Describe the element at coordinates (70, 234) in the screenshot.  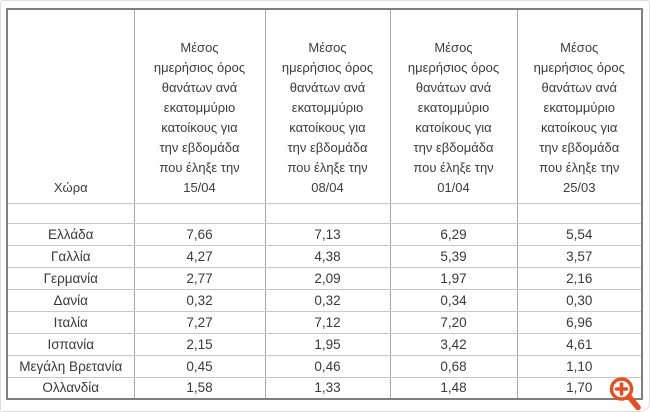
I see `country-cell: Ελλάδα` at that location.